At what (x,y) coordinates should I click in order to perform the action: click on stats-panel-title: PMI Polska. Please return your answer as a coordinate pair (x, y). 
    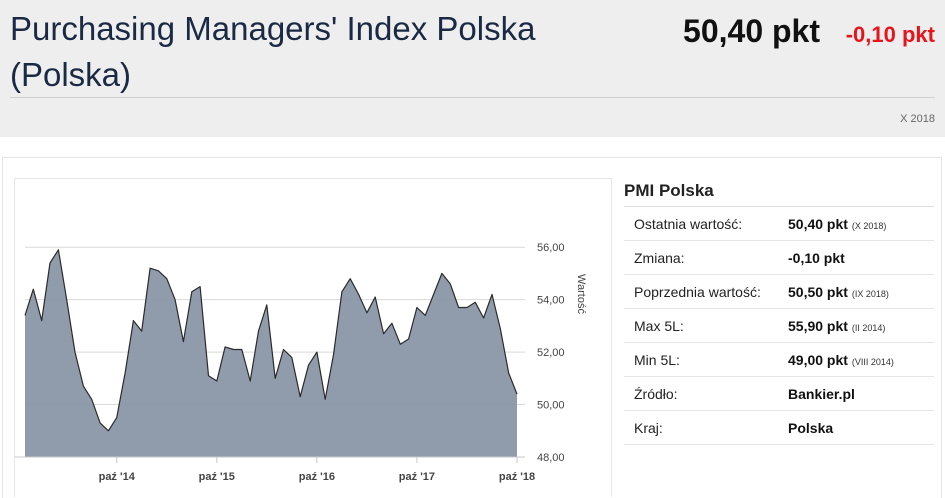
    Looking at the image, I should click on (779, 192).